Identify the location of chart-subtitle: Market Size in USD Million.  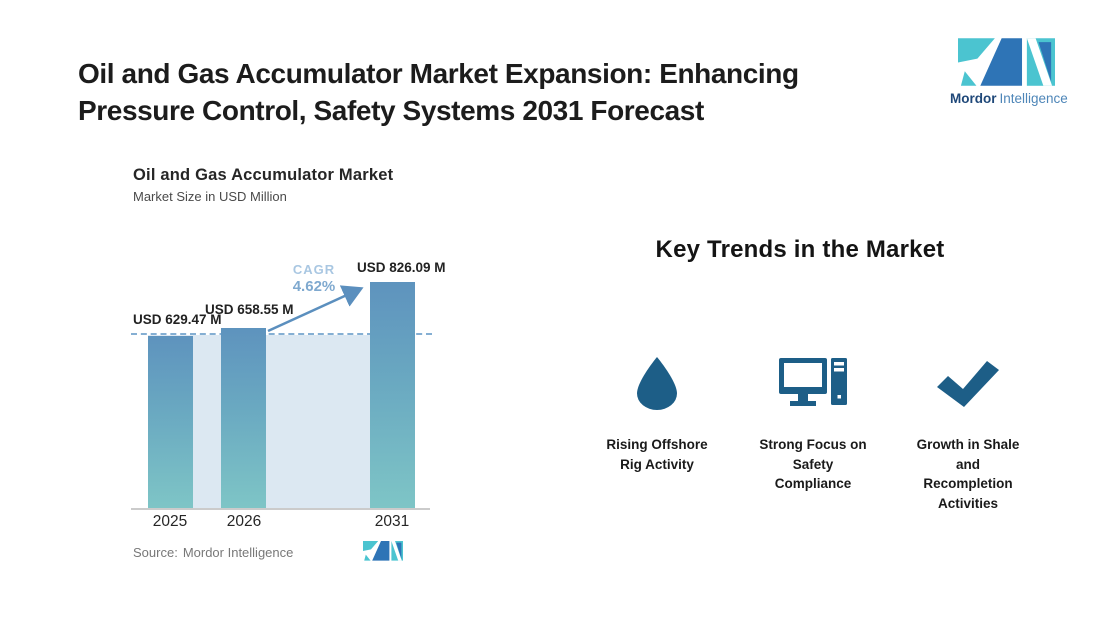
(210, 196).